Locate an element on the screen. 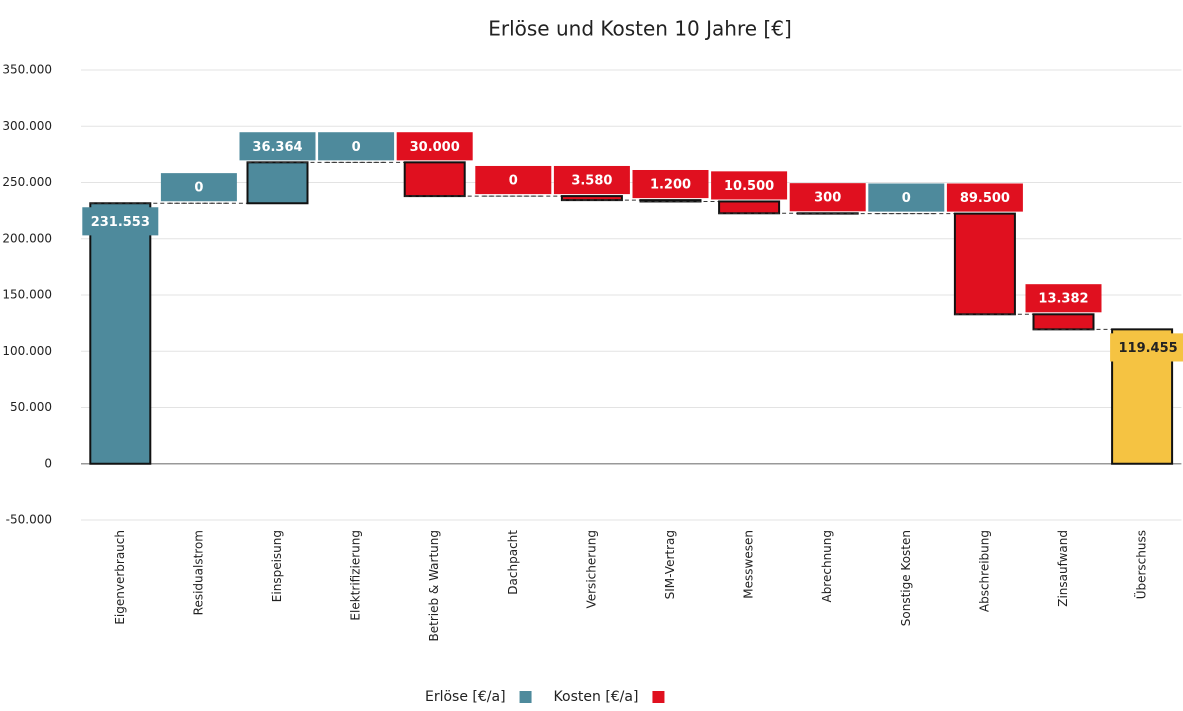 The height and width of the screenshot is (711, 1183). x-tick-label: Residualstrom is located at coordinates (198, 572).